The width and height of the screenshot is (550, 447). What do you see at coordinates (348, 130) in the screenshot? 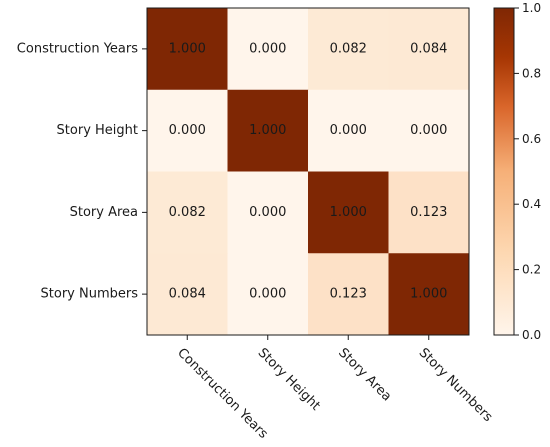
I see `cell-value-r1-c2: 0.000` at bounding box center [348, 130].